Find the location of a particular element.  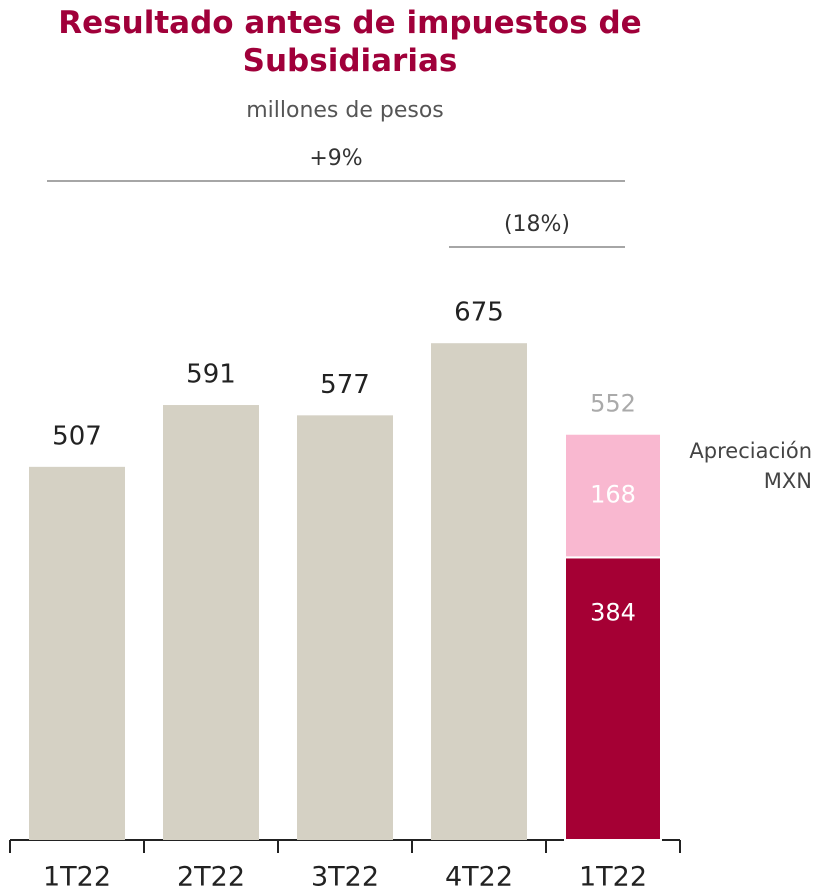

bar-value-label: 168 is located at coordinates (613, 495).